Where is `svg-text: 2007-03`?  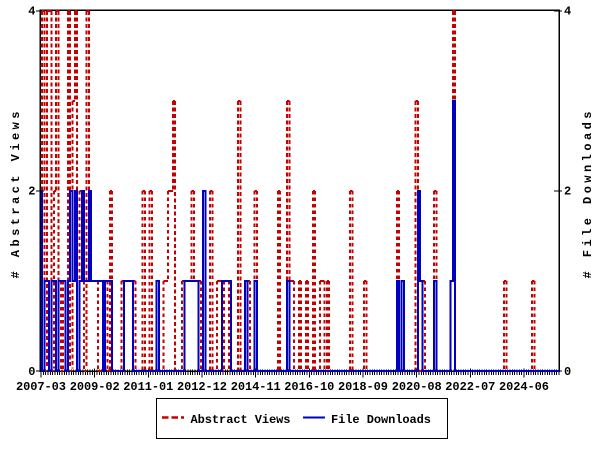
svg-text: 2007-03 is located at coordinates (41, 387).